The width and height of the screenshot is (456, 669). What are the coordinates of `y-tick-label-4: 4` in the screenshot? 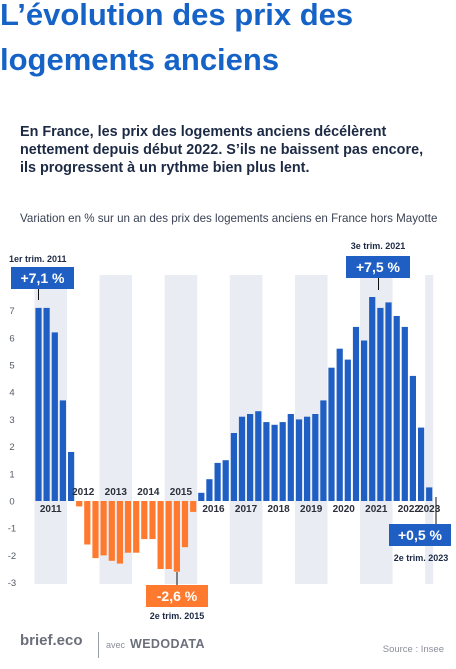 It's located at (11, 393).